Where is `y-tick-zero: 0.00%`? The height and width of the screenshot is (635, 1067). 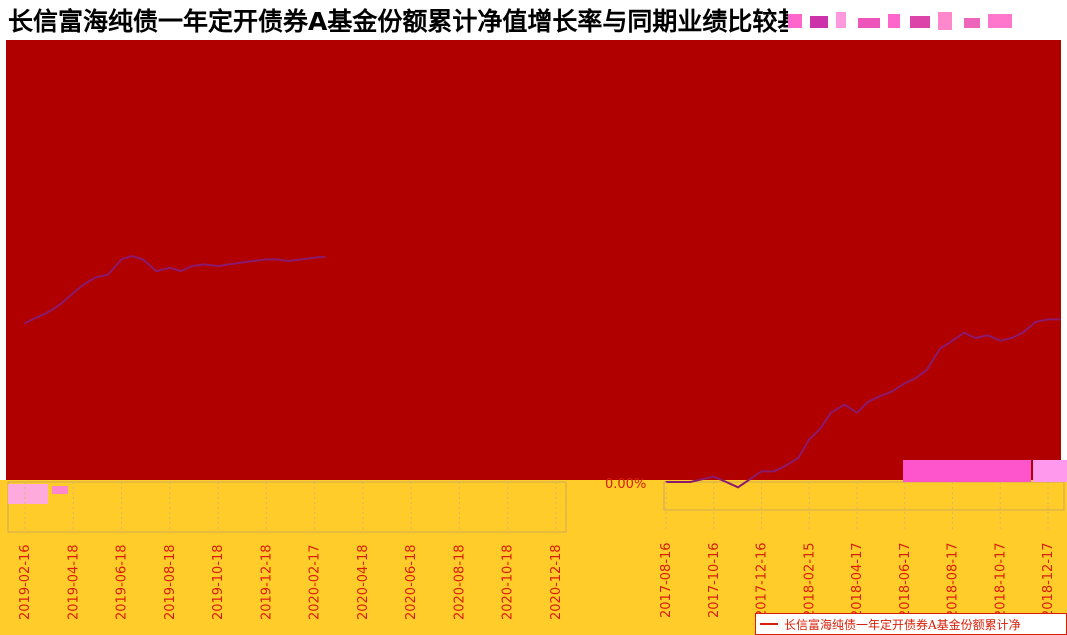 y-tick-zero: 0.00% is located at coordinates (625, 484).